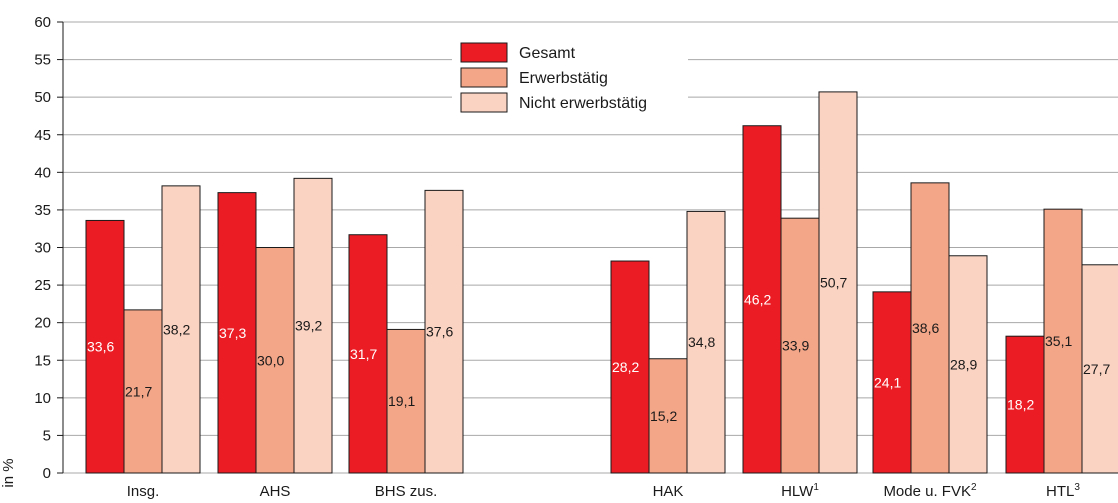  What do you see at coordinates (42, 60) in the screenshot?
I see `y-tick-label: 55` at bounding box center [42, 60].